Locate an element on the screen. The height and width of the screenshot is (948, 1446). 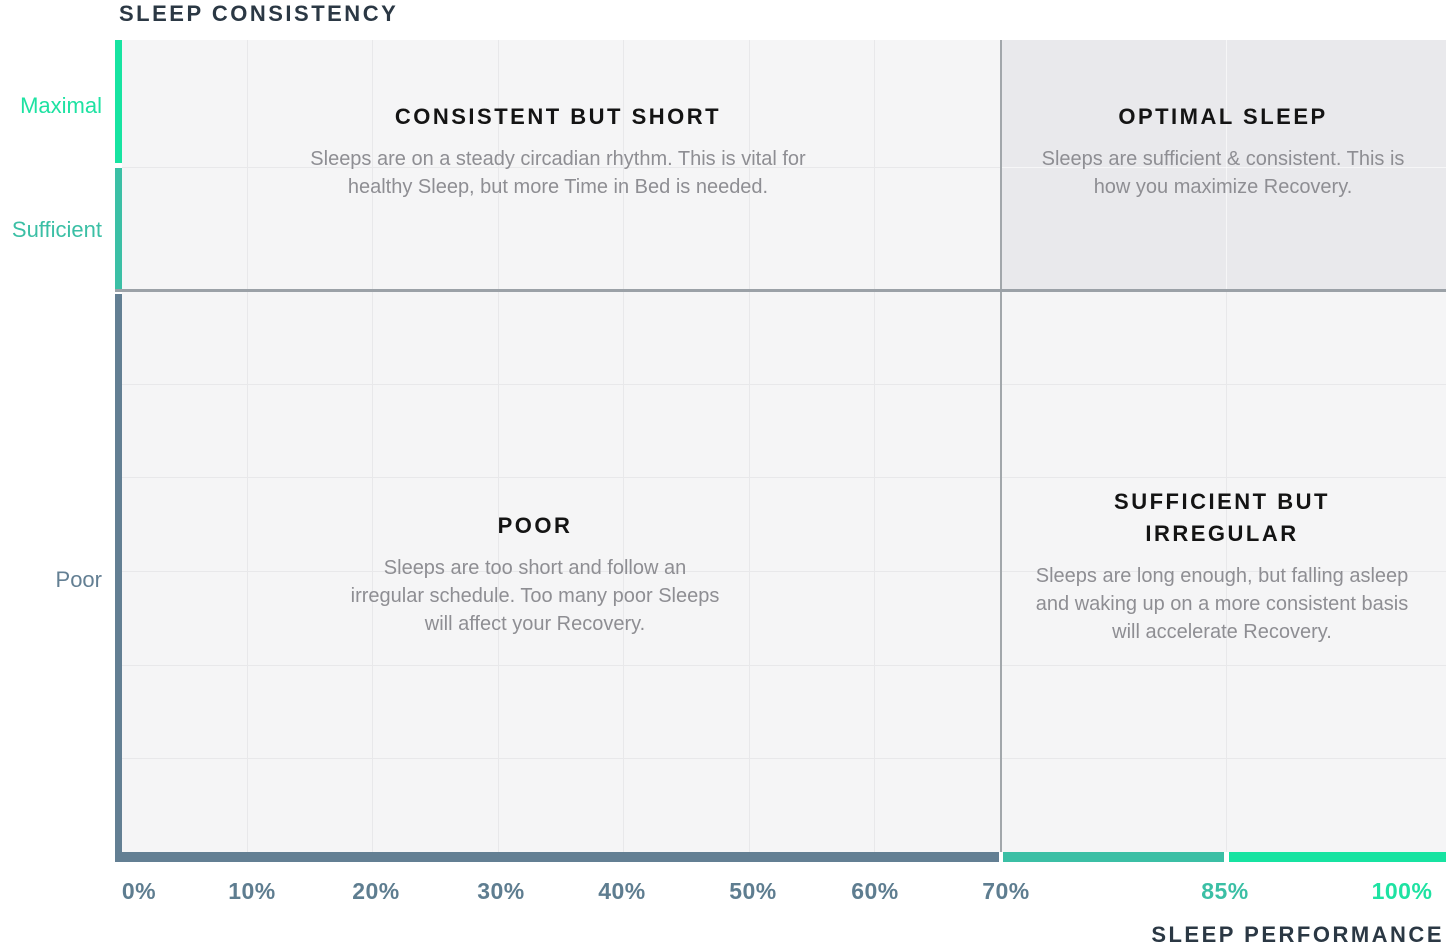
divider-70-percent is located at coordinates (1001, 446).